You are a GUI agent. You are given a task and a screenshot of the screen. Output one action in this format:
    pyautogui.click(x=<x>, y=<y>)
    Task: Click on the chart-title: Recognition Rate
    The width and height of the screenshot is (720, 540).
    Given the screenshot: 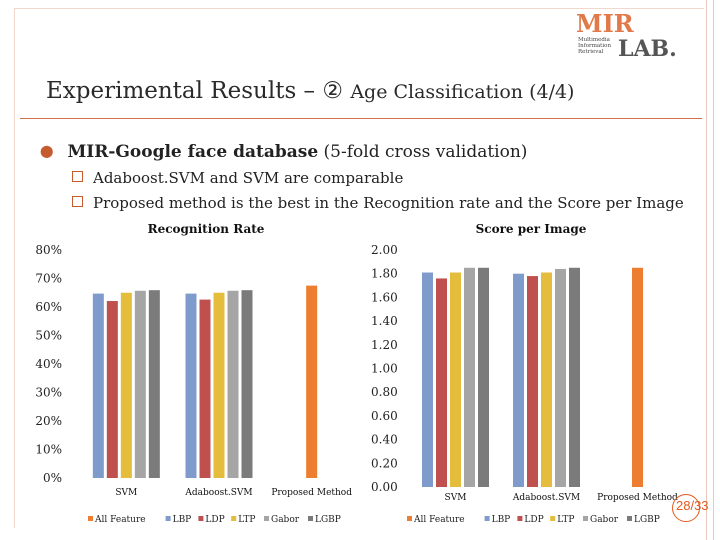 What is the action you would take?
    pyautogui.click(x=206, y=229)
    